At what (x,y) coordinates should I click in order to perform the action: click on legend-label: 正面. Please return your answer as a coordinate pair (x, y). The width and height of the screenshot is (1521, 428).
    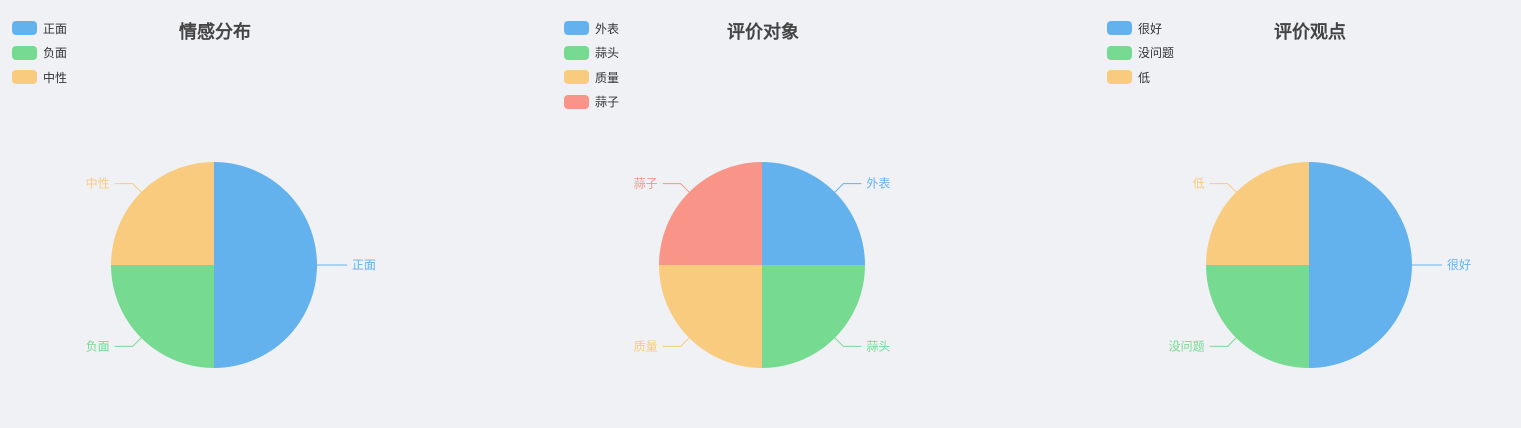
    Looking at the image, I should click on (55, 28).